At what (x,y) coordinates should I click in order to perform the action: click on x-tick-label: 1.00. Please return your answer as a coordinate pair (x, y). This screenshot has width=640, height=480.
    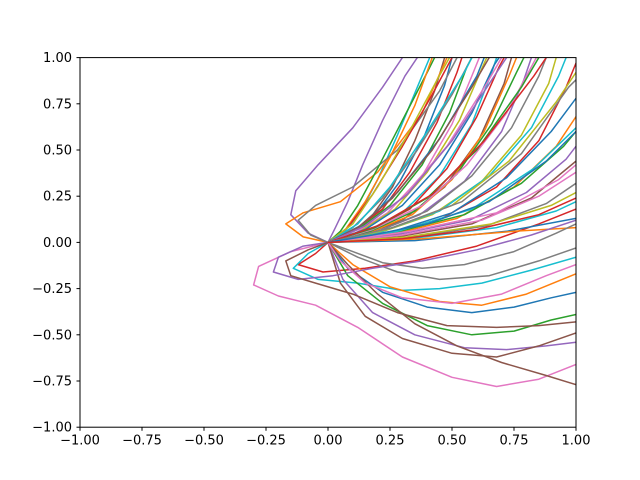
    Looking at the image, I should click on (576, 441).